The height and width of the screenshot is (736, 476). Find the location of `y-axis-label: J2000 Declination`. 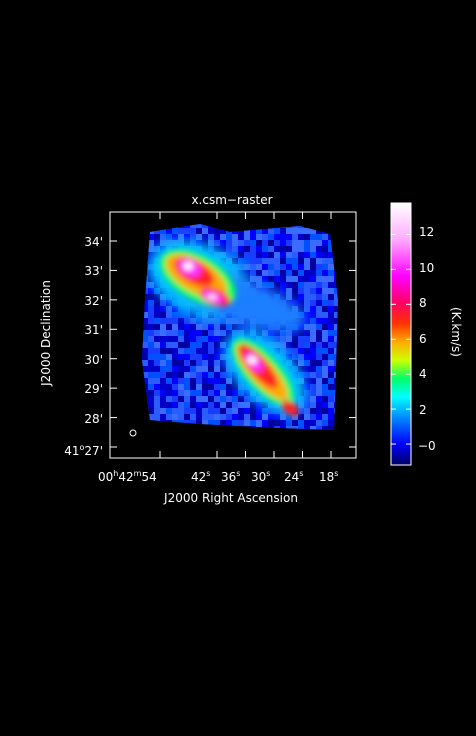

y-axis-label: J2000 Declination is located at coordinates (46, 333).